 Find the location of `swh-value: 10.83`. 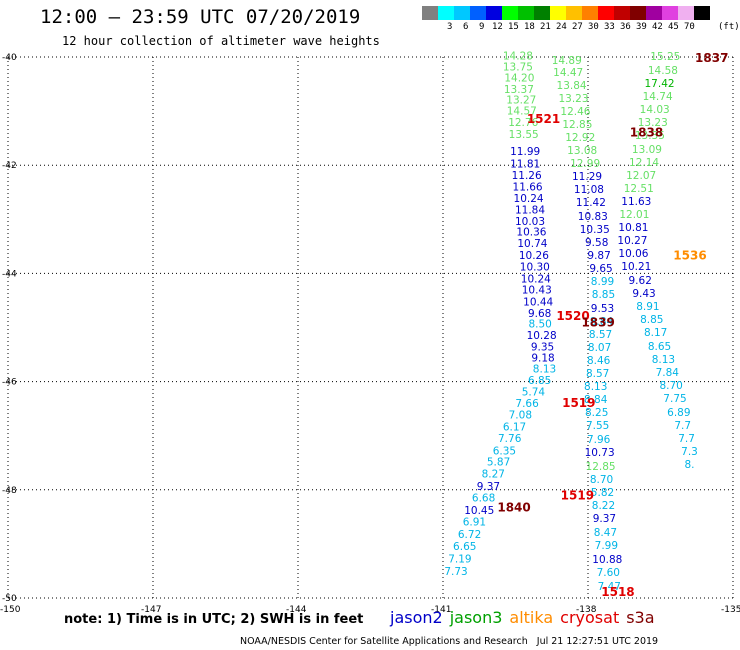

swh-value: 10.83 is located at coordinates (593, 217).